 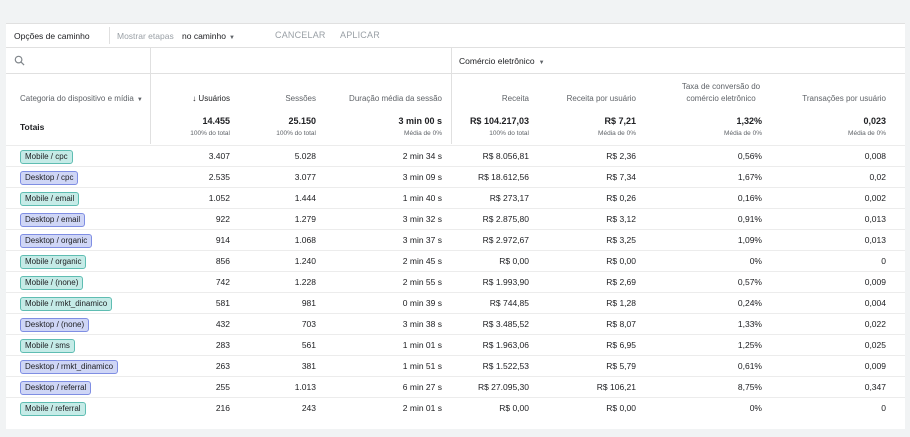 I want to click on cell-users: 216, so click(x=222, y=408).